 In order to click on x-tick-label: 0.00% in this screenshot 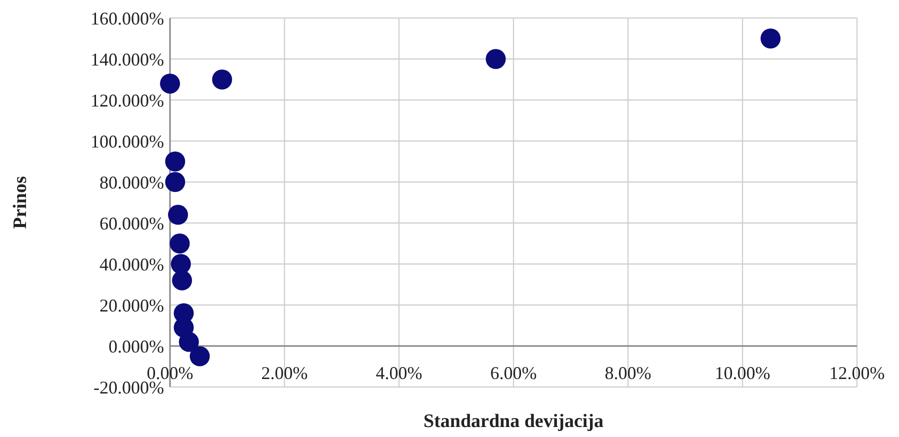, I will do `click(170, 373)`.